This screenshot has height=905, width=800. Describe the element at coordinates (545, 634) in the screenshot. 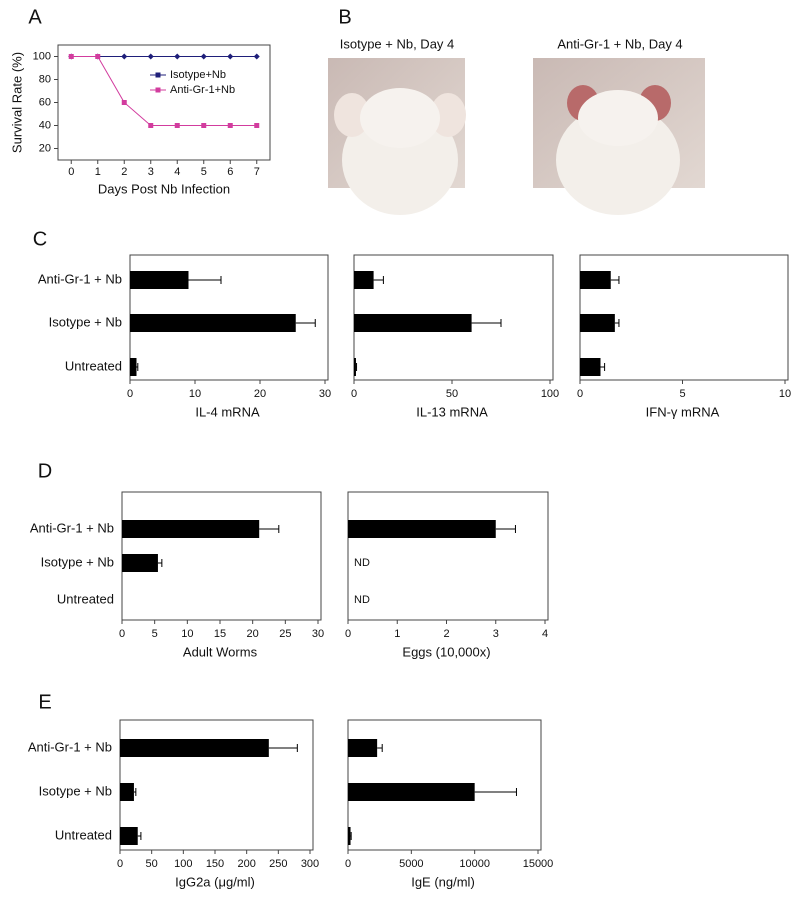

I see `x-tick-label: 4` at that location.